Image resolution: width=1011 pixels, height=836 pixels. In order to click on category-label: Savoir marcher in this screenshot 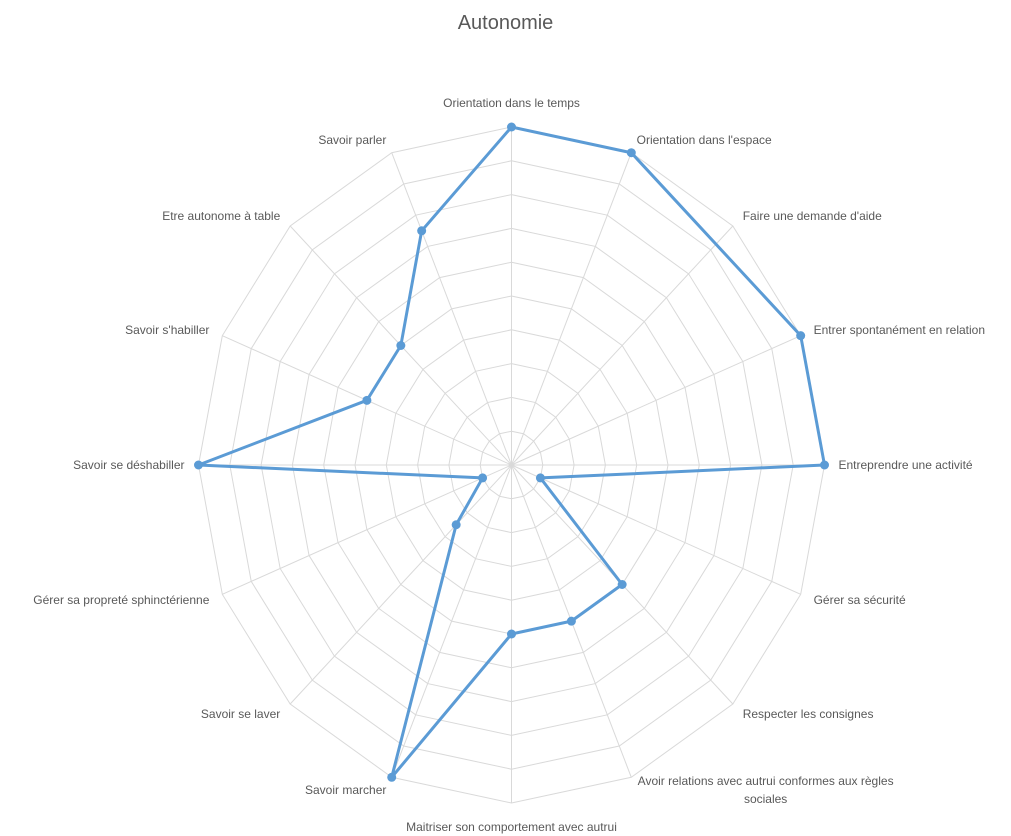, I will do `click(346, 790)`.